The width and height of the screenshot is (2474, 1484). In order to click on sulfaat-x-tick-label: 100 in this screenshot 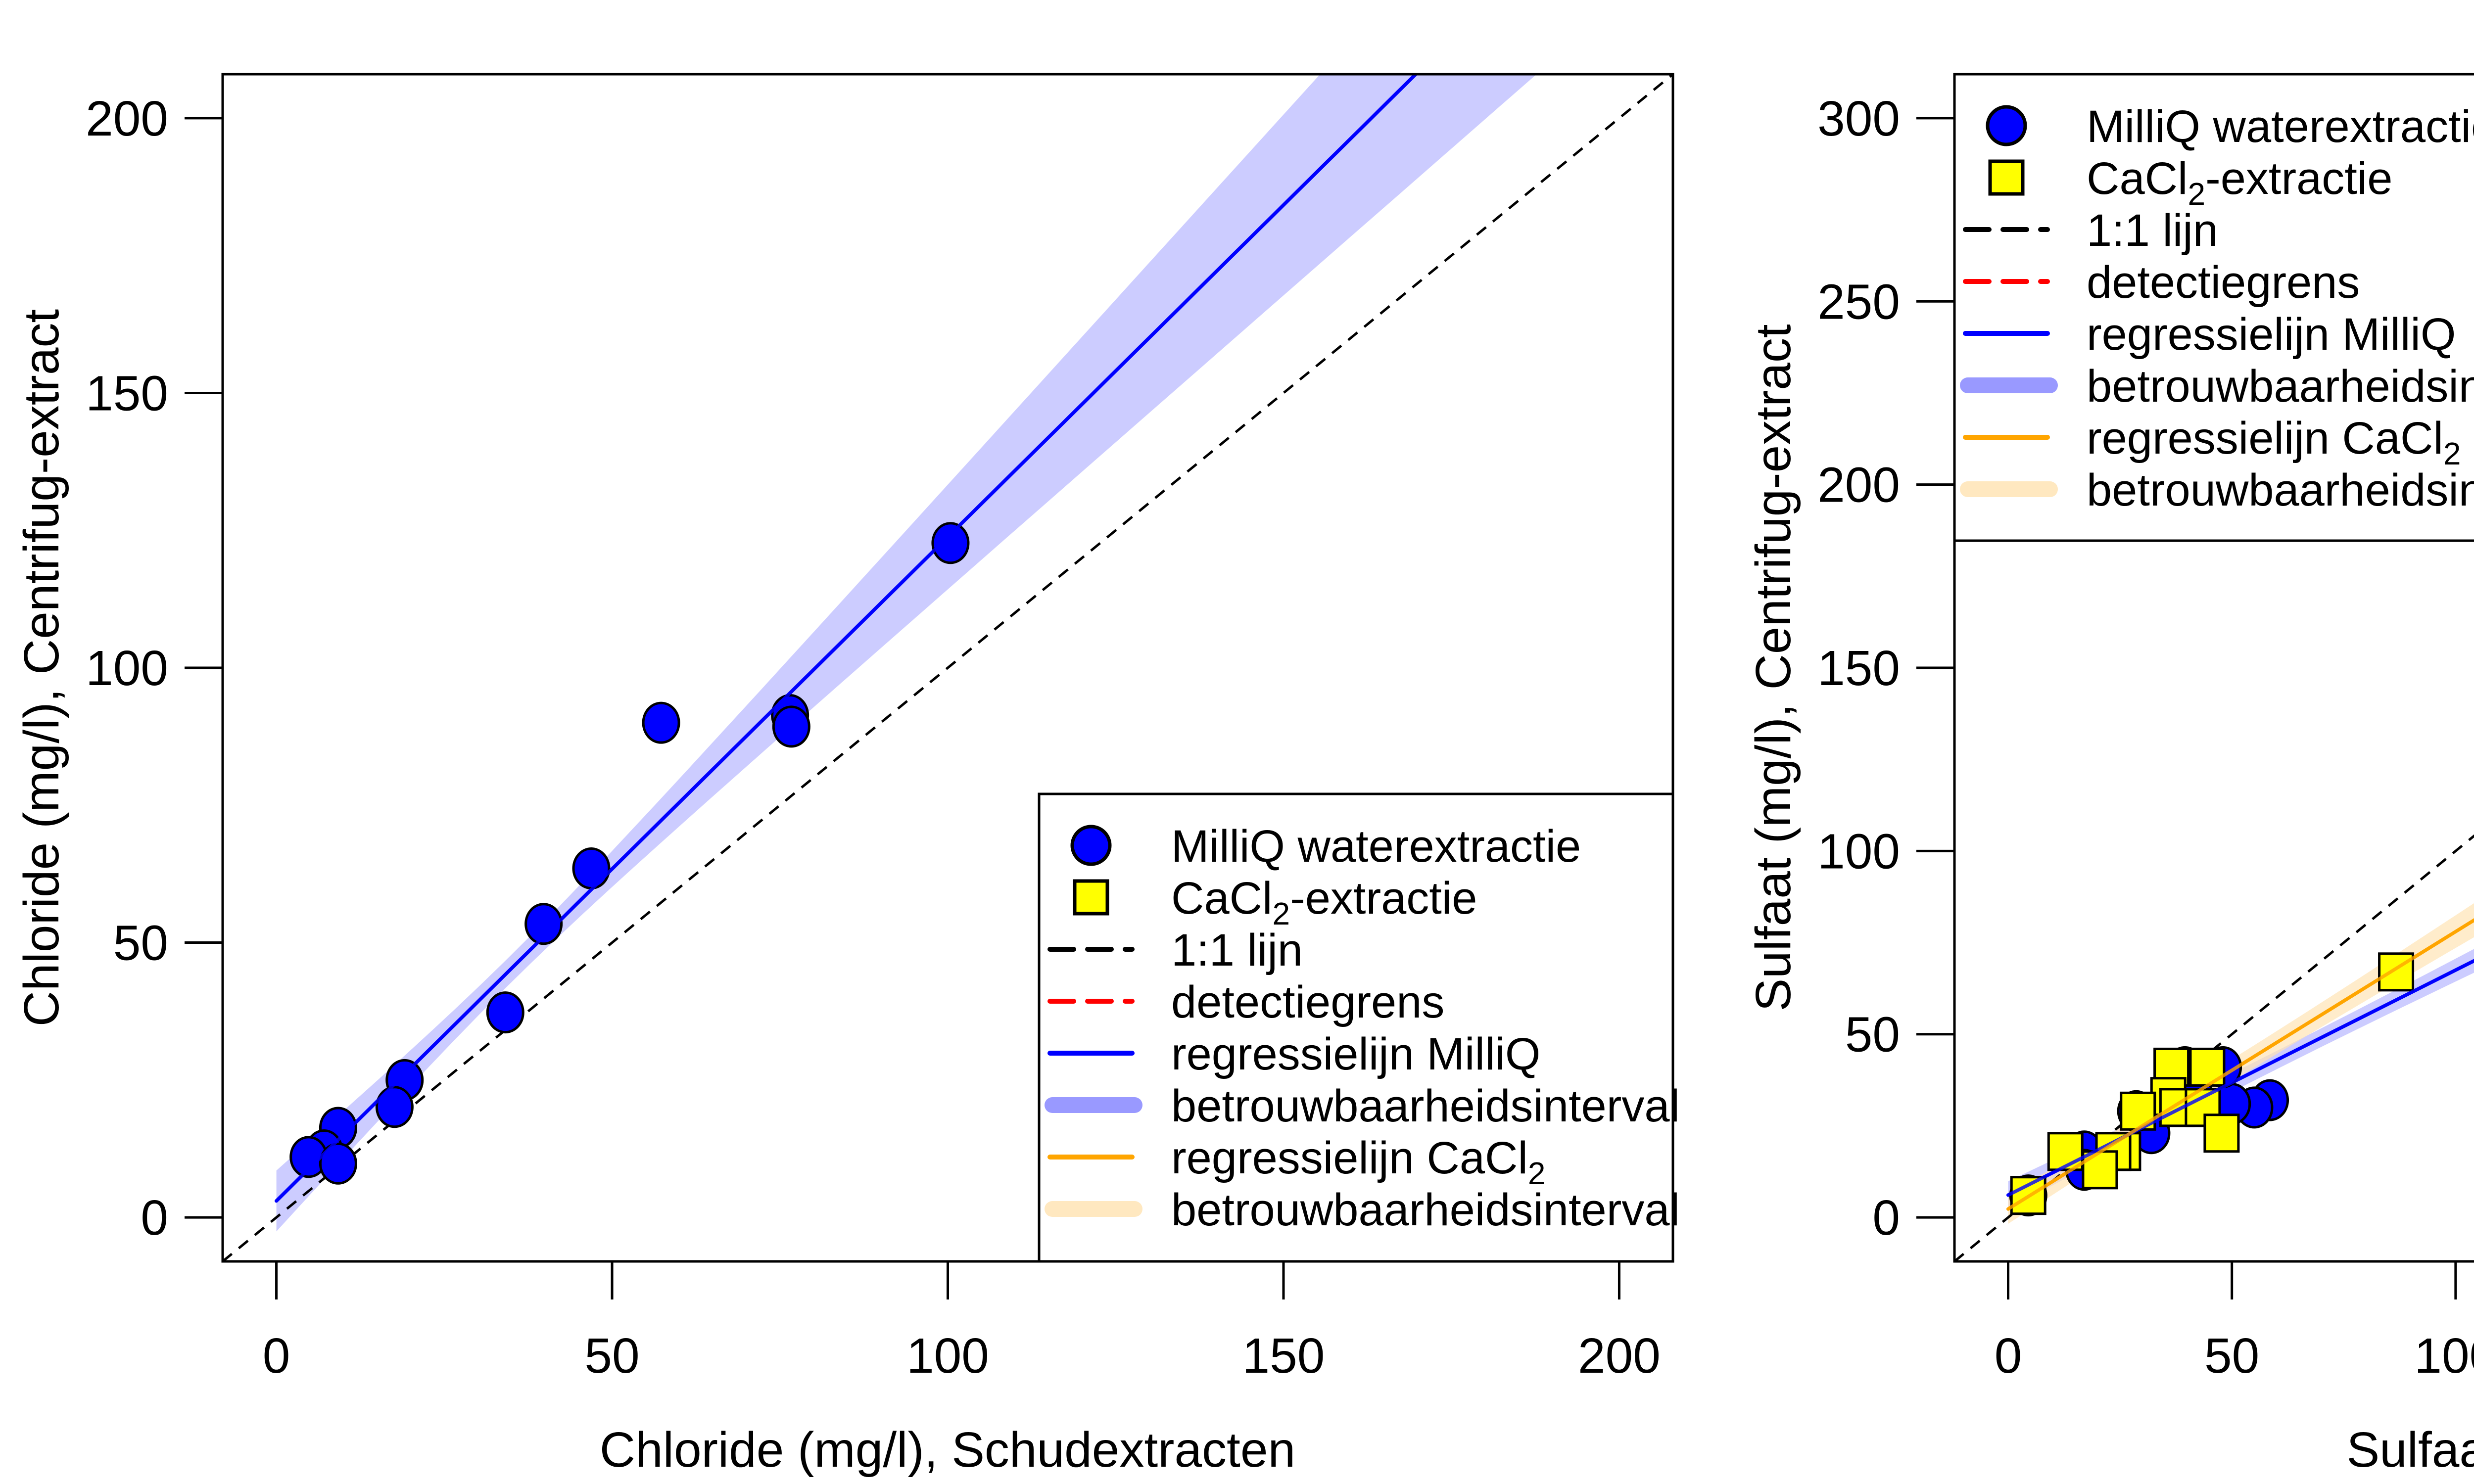, I will do `click(2444, 1356)`.